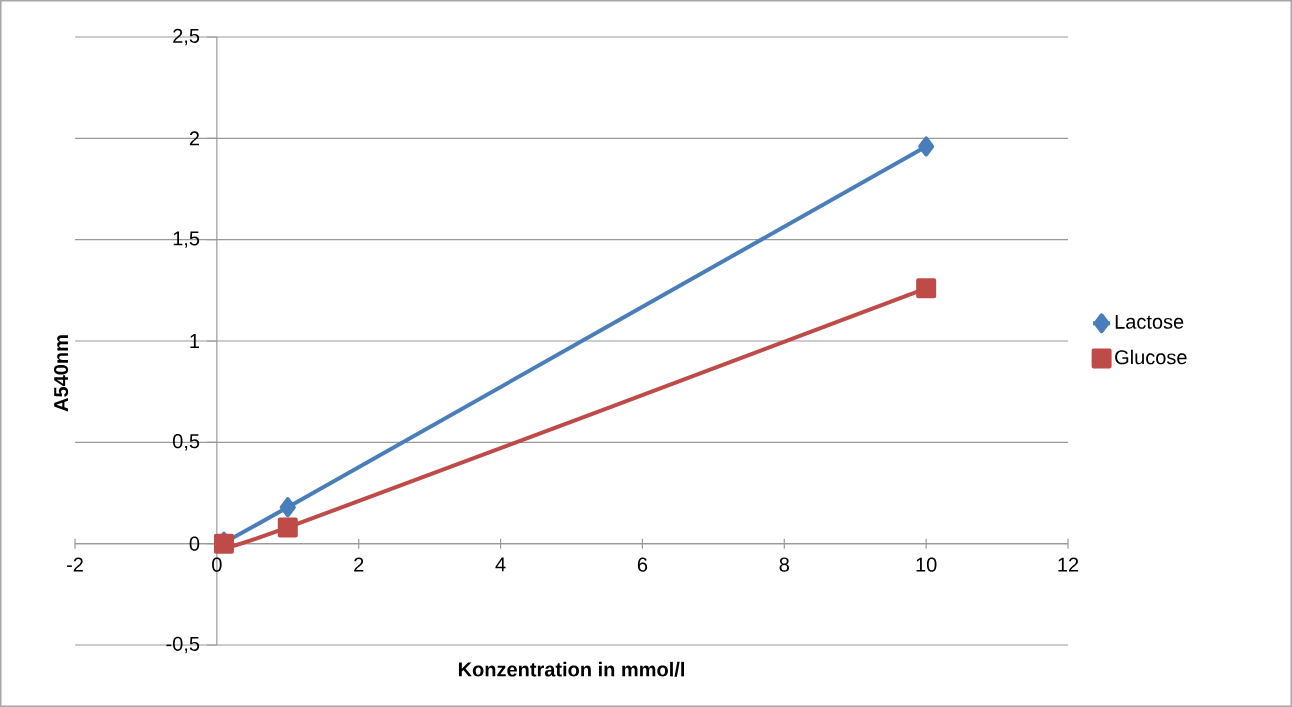  What do you see at coordinates (217, 564) in the screenshot?
I see `x-tick-label: 0` at bounding box center [217, 564].